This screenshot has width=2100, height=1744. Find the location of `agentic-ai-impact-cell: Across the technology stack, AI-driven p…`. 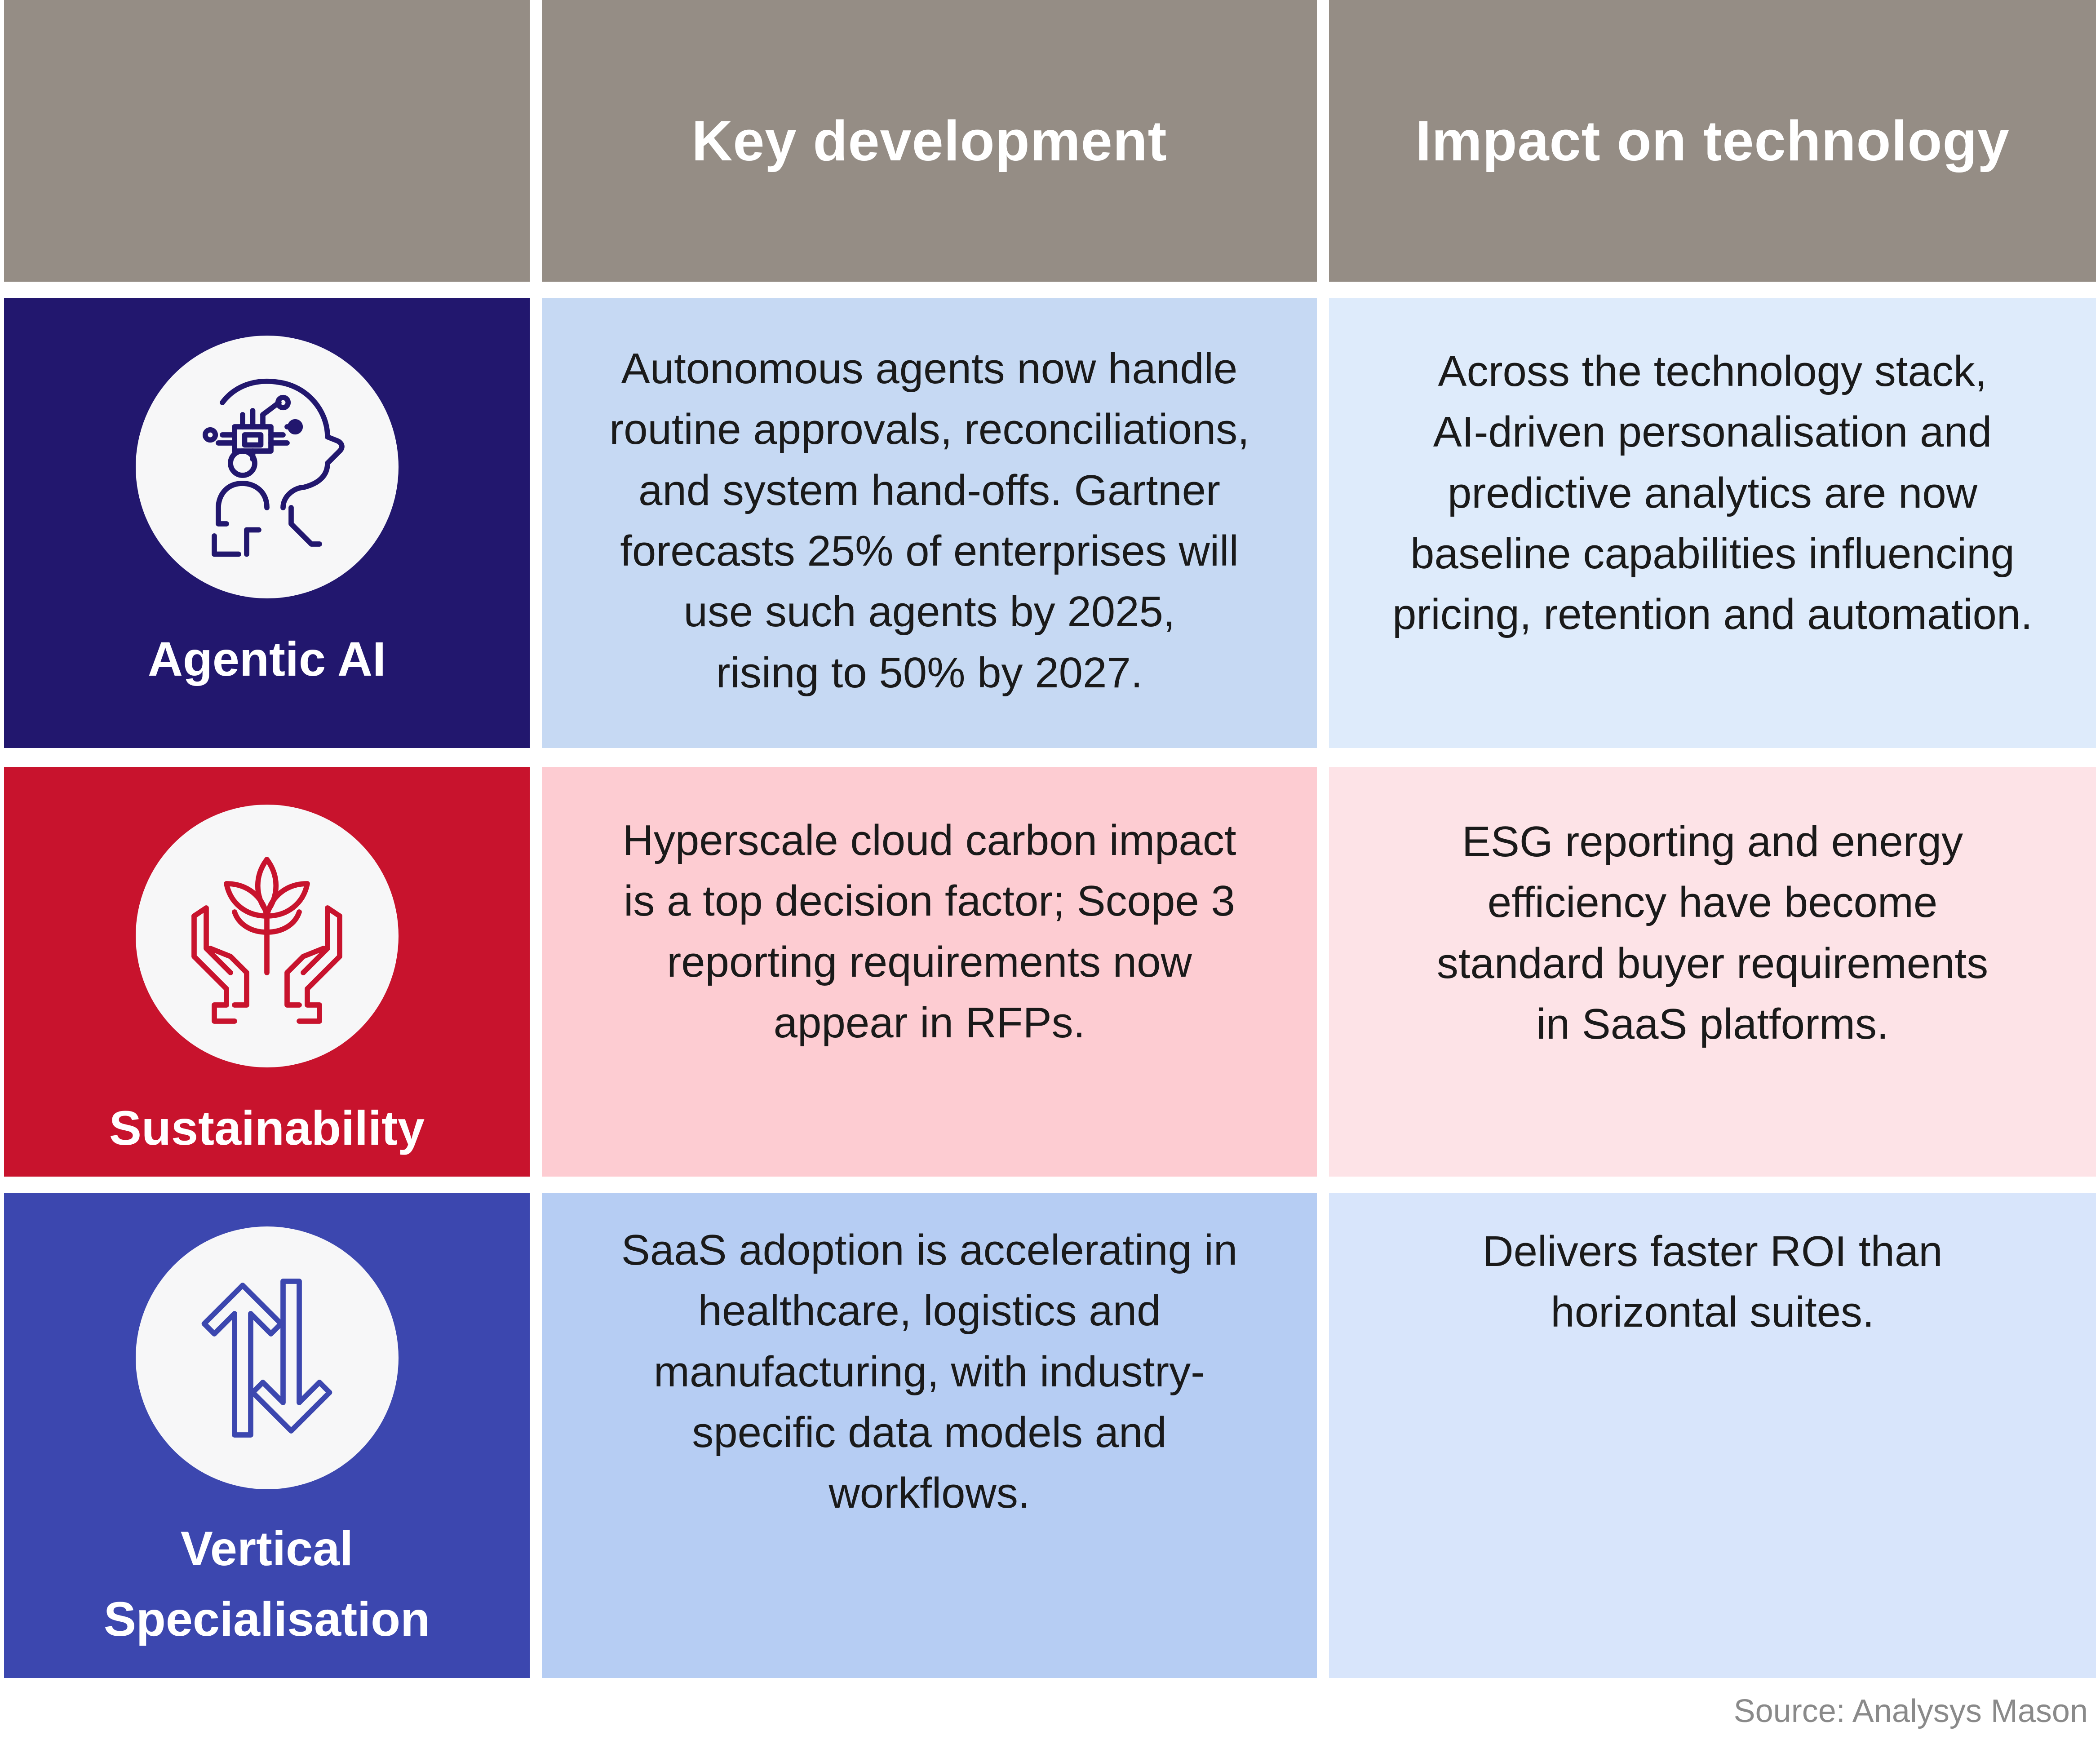

agentic-ai-impact-cell: Across the technology stack, AI-driven p… is located at coordinates (1712, 523).